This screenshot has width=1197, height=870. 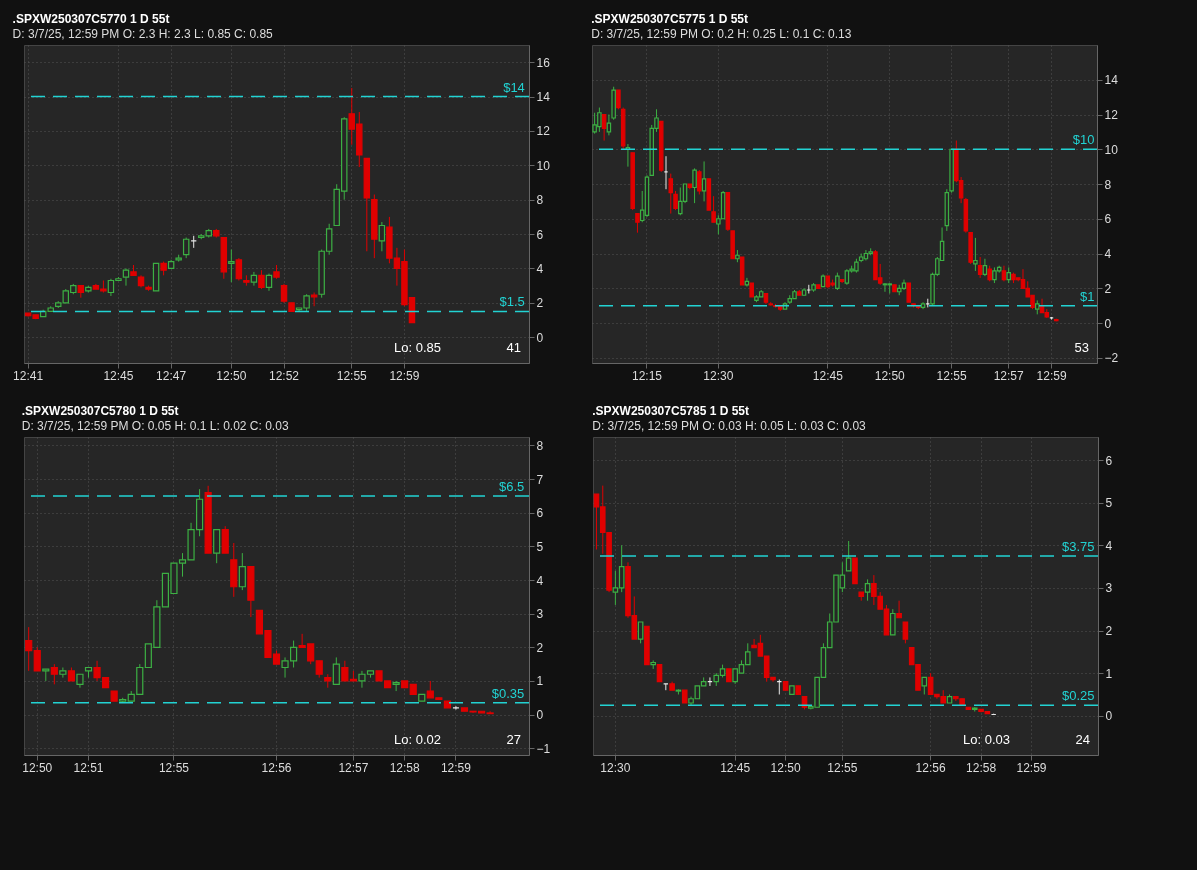 What do you see at coordinates (721, 34) in the screenshot?
I see `chart-subtitle: D: 3/7/25, 12:59 PM O: 0.2 H: 0.25 L: 0.1 C: 0.13` at bounding box center [721, 34].